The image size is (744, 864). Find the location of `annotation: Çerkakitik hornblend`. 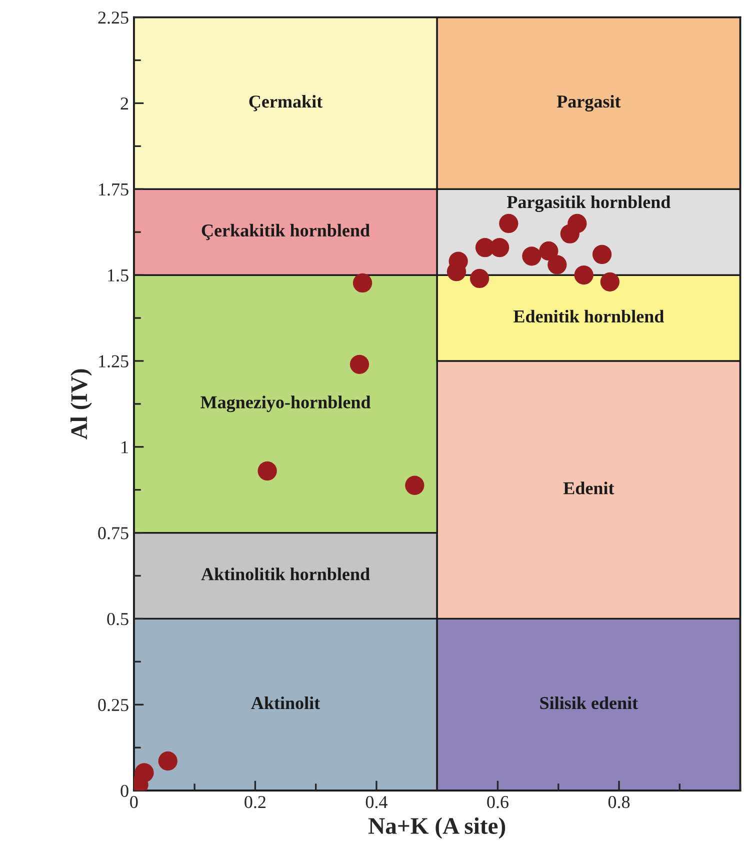

annotation: Çerkakitik hornblend is located at coordinates (286, 232).